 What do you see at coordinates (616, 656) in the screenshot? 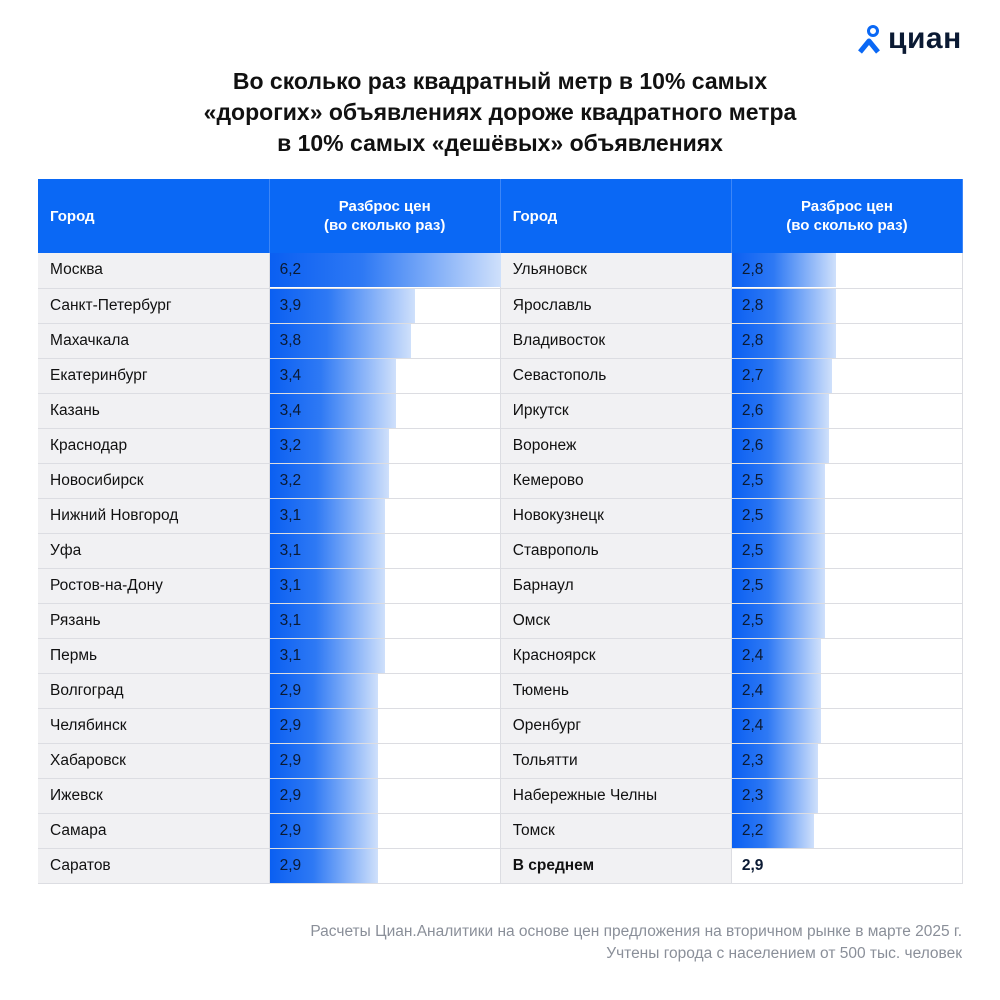
I see `city-cell: Красноярск` at bounding box center [616, 656].